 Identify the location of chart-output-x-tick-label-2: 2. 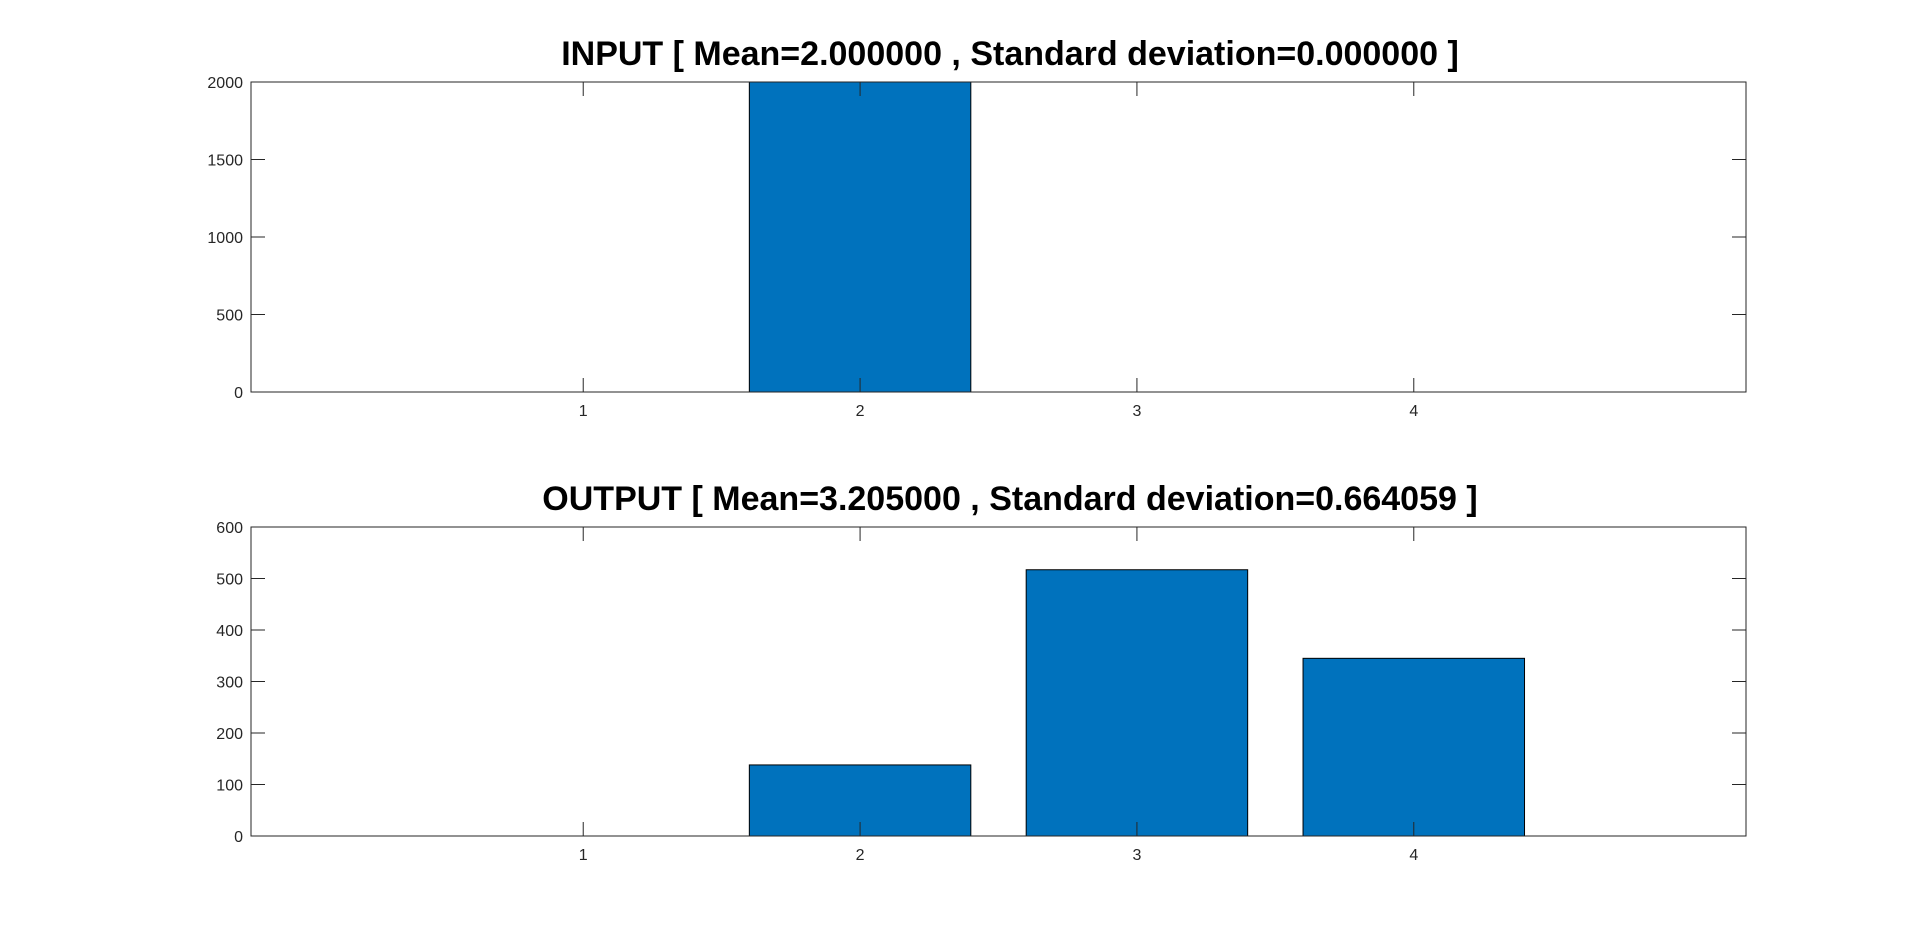
(860, 855).